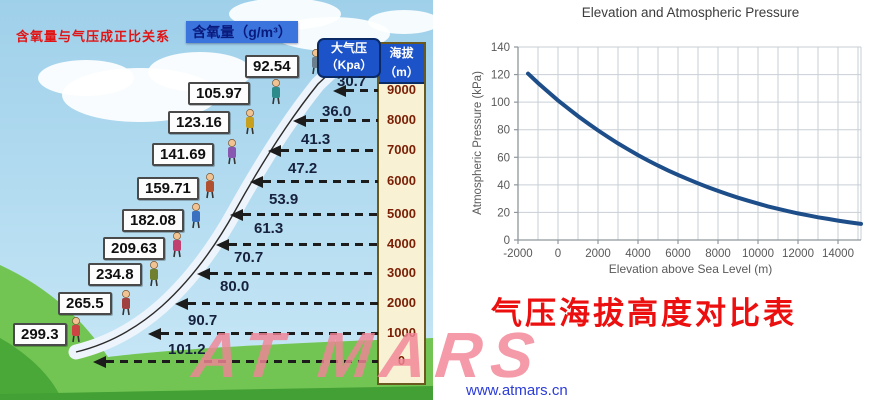 The width and height of the screenshot is (870, 400). What do you see at coordinates (272, 66) in the screenshot?
I see `oxygen-value-label: 92.54` at bounding box center [272, 66].